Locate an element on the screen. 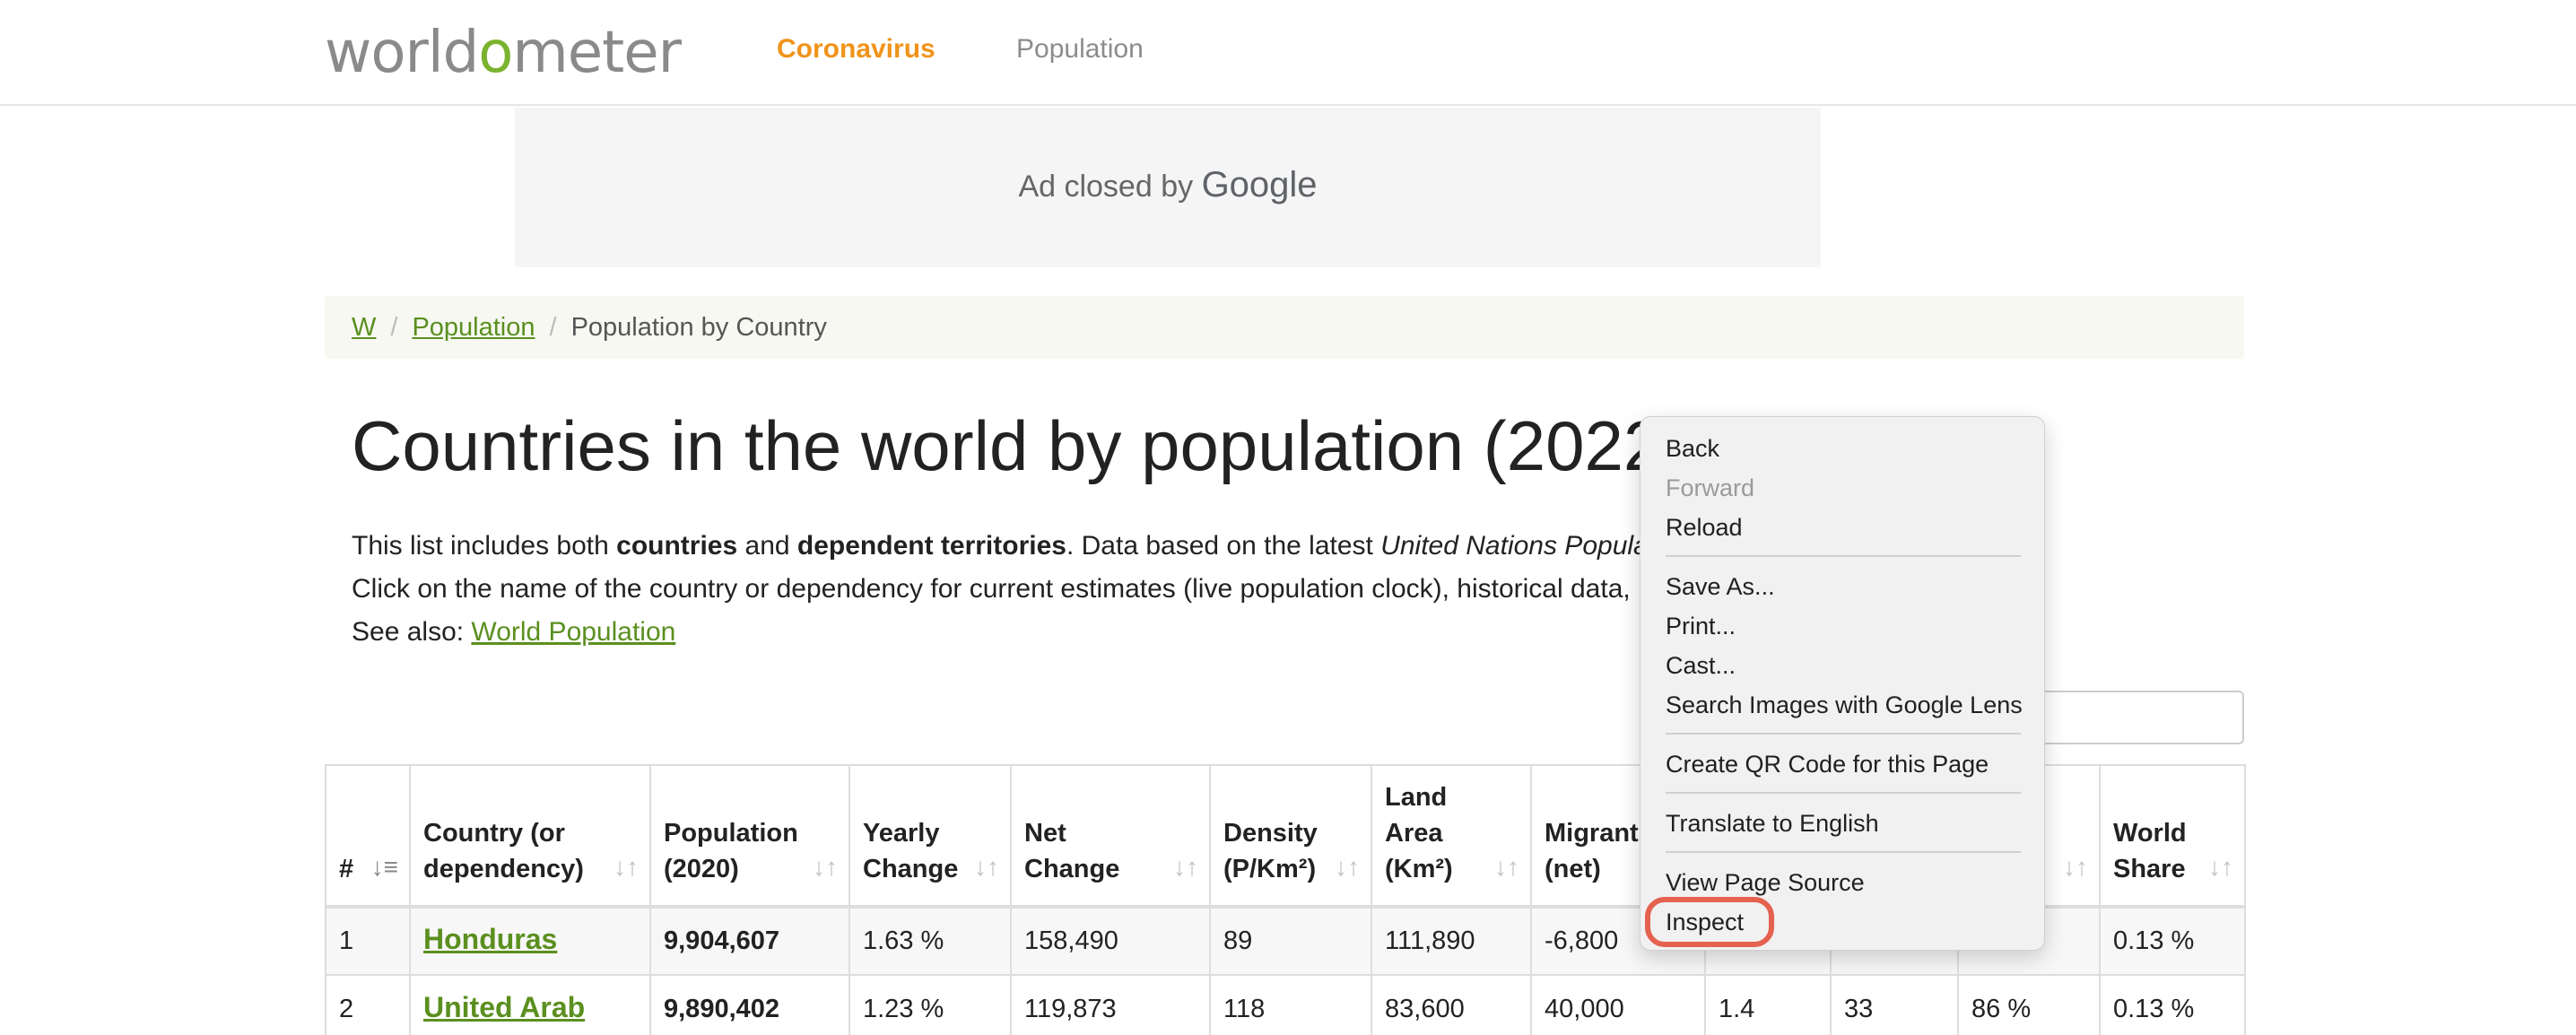  cell-col11: 86 % is located at coordinates (2029, 1004).